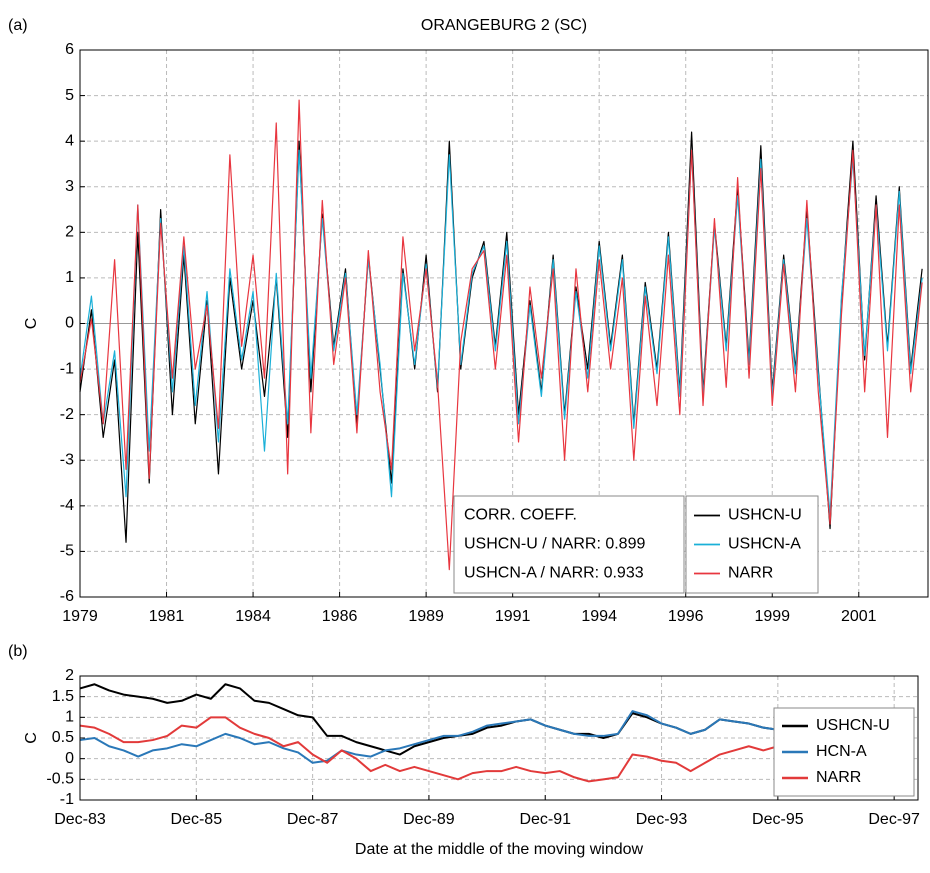 The height and width of the screenshot is (873, 930). What do you see at coordinates (686, 616) in the screenshot?
I see `x-tick-label: 1996` at bounding box center [686, 616].